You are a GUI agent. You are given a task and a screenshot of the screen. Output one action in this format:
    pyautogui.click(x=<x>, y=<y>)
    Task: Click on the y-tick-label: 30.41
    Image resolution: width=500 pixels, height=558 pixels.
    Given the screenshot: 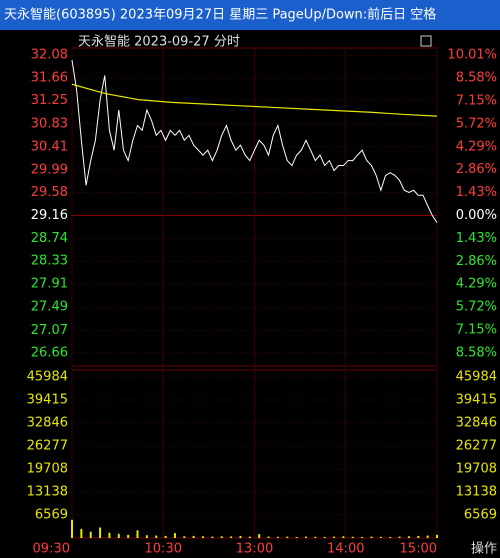 What is the action you would take?
    pyautogui.click(x=49, y=146)
    